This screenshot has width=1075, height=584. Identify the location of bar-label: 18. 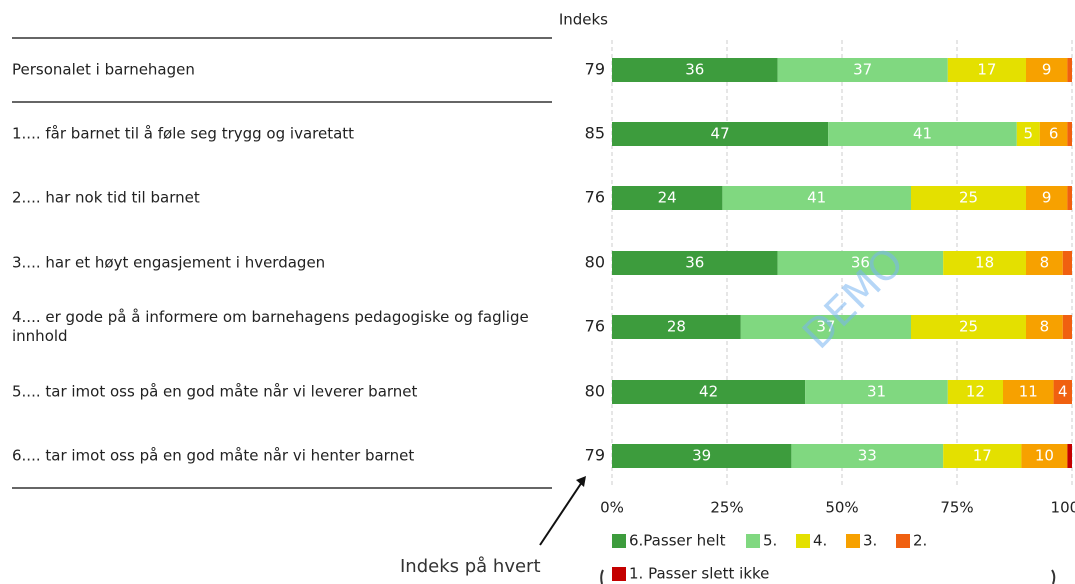
(984, 263).